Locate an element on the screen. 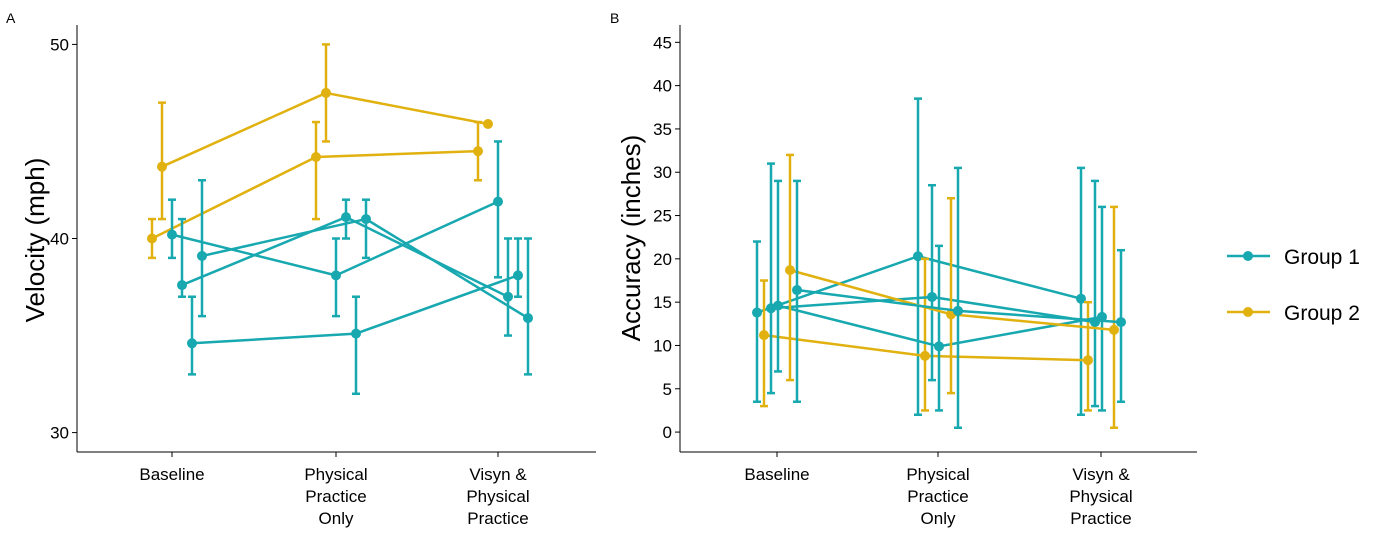  y-tick-label: 0 is located at coordinates (667, 432).